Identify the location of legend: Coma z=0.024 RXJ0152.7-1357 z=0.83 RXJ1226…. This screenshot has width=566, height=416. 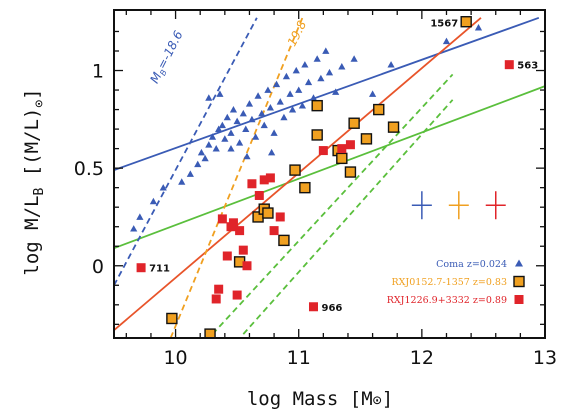
(456, 282).